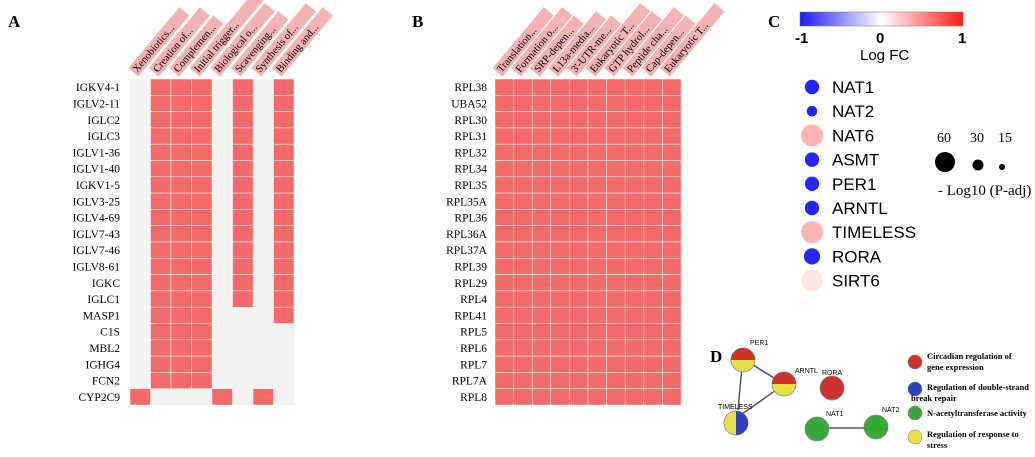 This screenshot has width=1035, height=457. I want to click on gene-label: ARNTL, so click(860, 208).